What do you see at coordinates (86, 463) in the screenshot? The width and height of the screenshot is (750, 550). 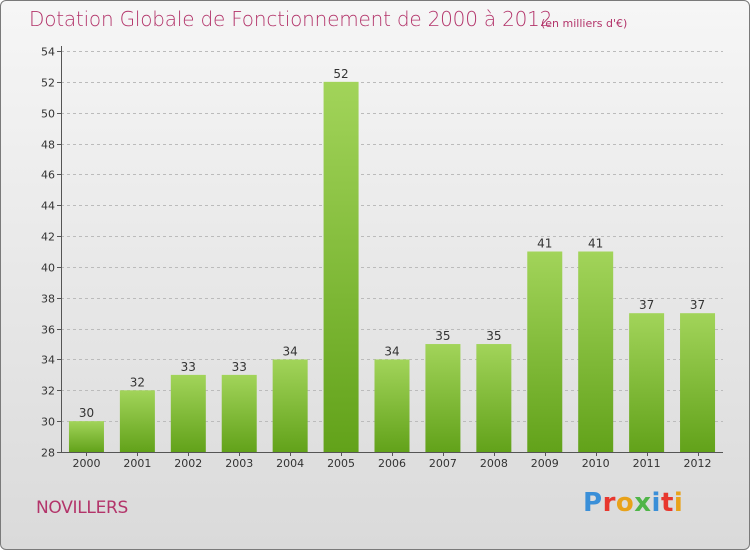 I see `x-tick-label: 2000` at bounding box center [86, 463].